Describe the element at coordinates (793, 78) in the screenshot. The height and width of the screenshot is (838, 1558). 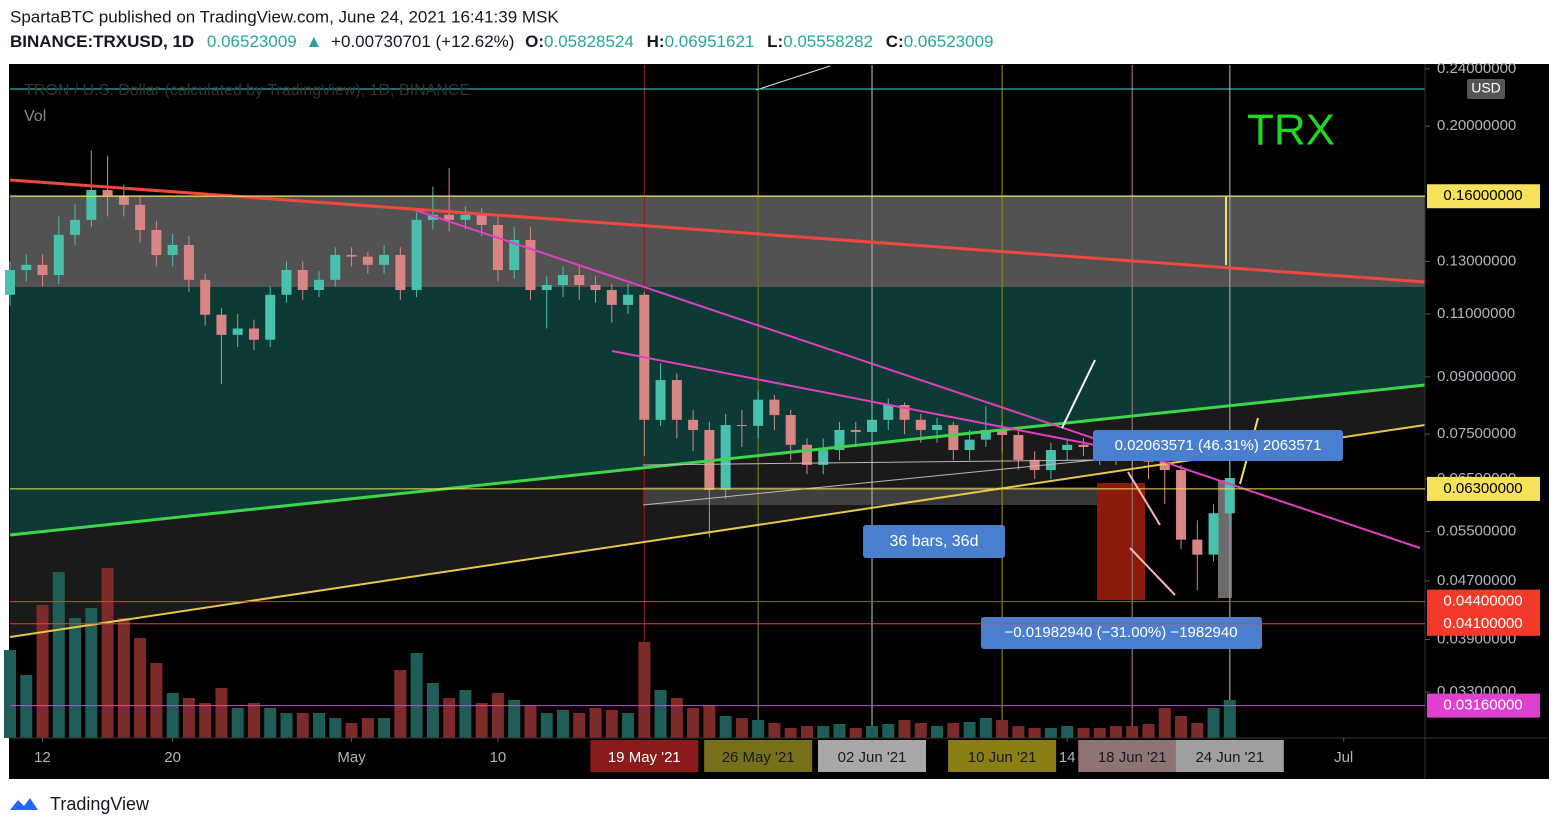
I see `line` at that location.